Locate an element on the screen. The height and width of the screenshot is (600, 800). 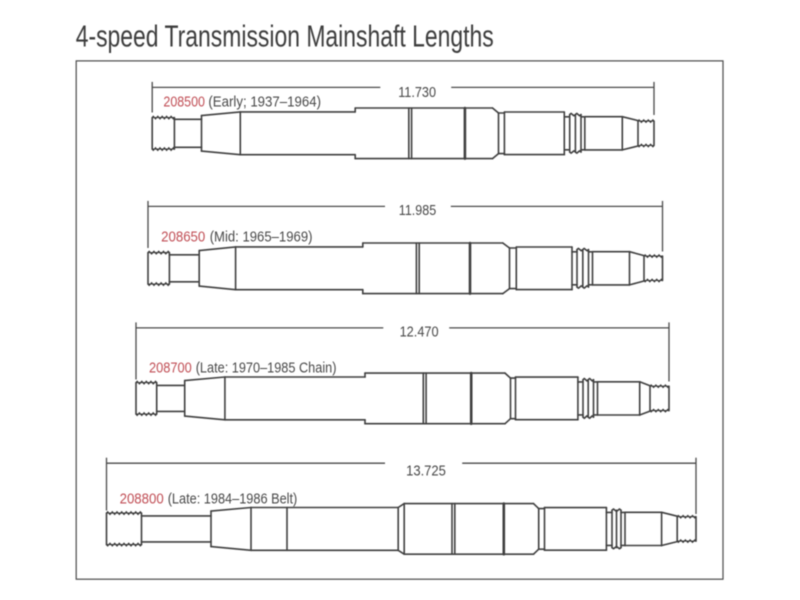
svg-text: 13.725 is located at coordinates (426, 472).